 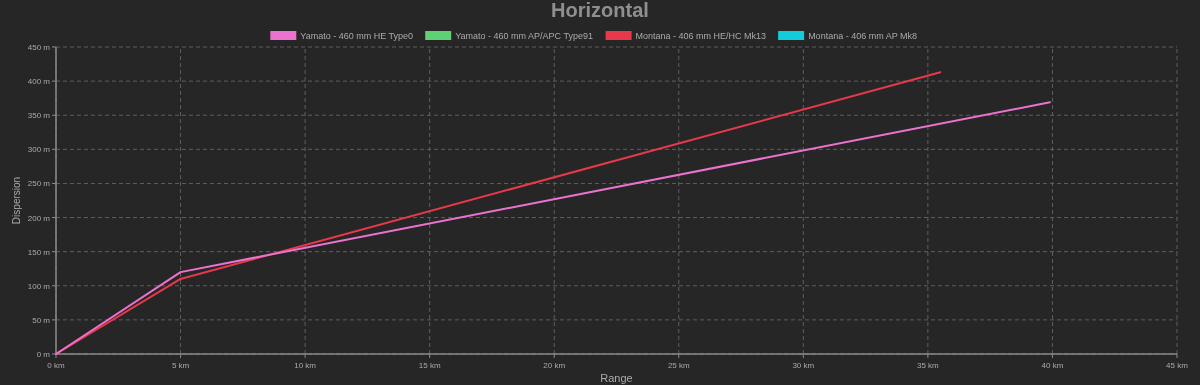 I want to click on y-tick-label: 150 m, so click(x=39, y=252).